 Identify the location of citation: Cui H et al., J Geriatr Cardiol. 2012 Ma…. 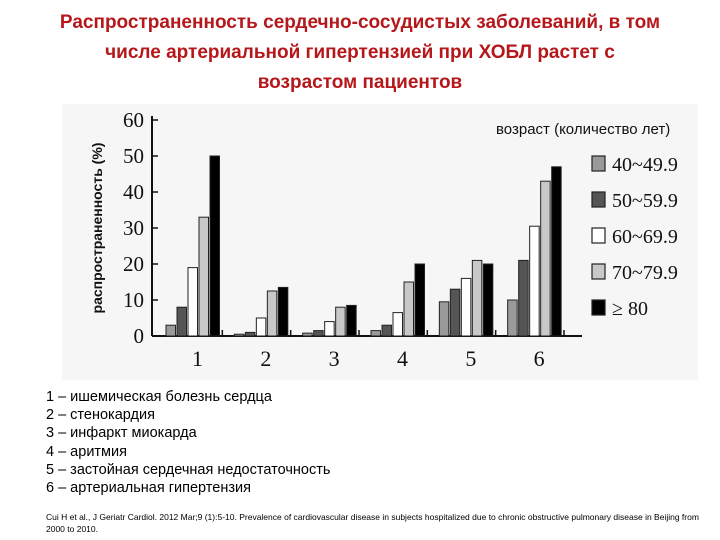
(372, 523).